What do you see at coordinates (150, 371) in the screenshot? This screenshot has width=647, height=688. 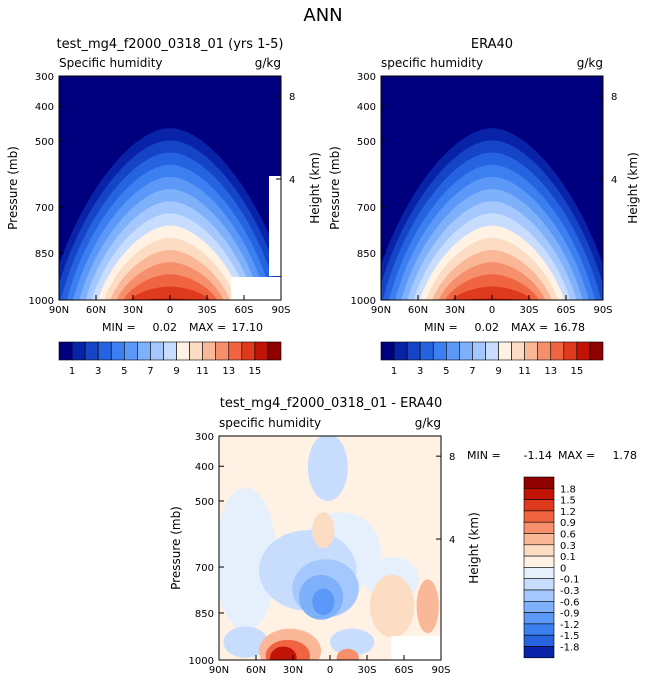 I see `colorbar-label: 7` at bounding box center [150, 371].